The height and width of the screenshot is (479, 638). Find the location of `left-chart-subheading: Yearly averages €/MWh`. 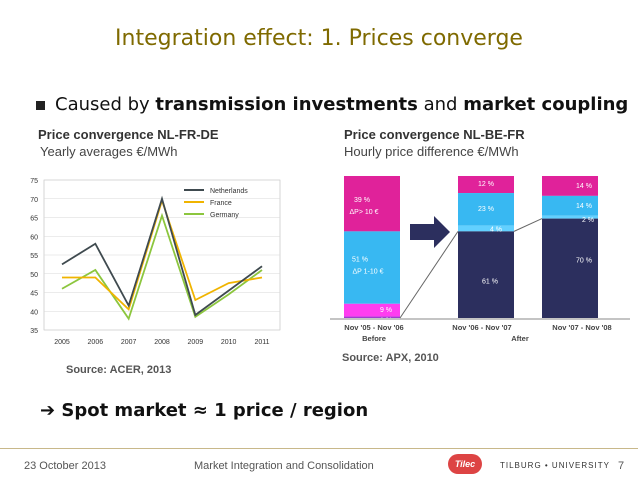

left-chart-subheading: Yearly averages €/MWh is located at coordinates (109, 151).